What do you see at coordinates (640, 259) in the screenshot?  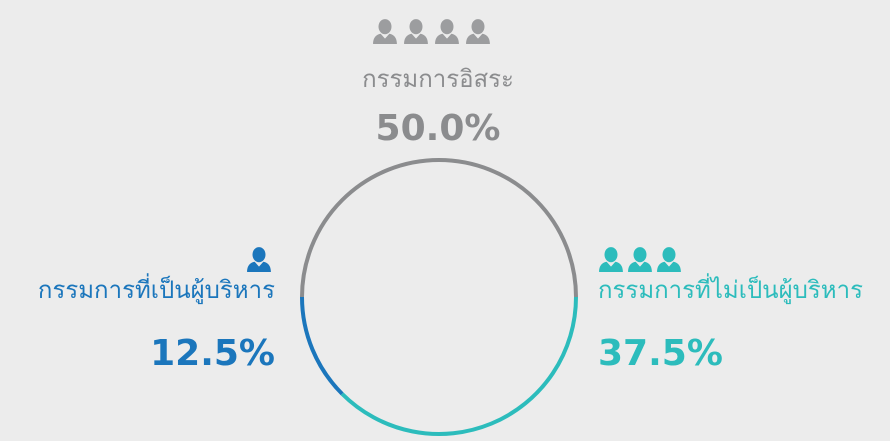 I see `icons-non-executive` at bounding box center [640, 259].